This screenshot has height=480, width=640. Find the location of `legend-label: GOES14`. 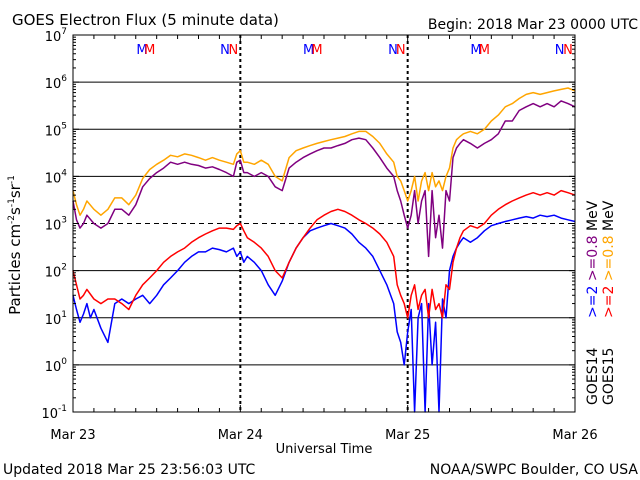

legend-label: GOES14 is located at coordinates (593, 376).